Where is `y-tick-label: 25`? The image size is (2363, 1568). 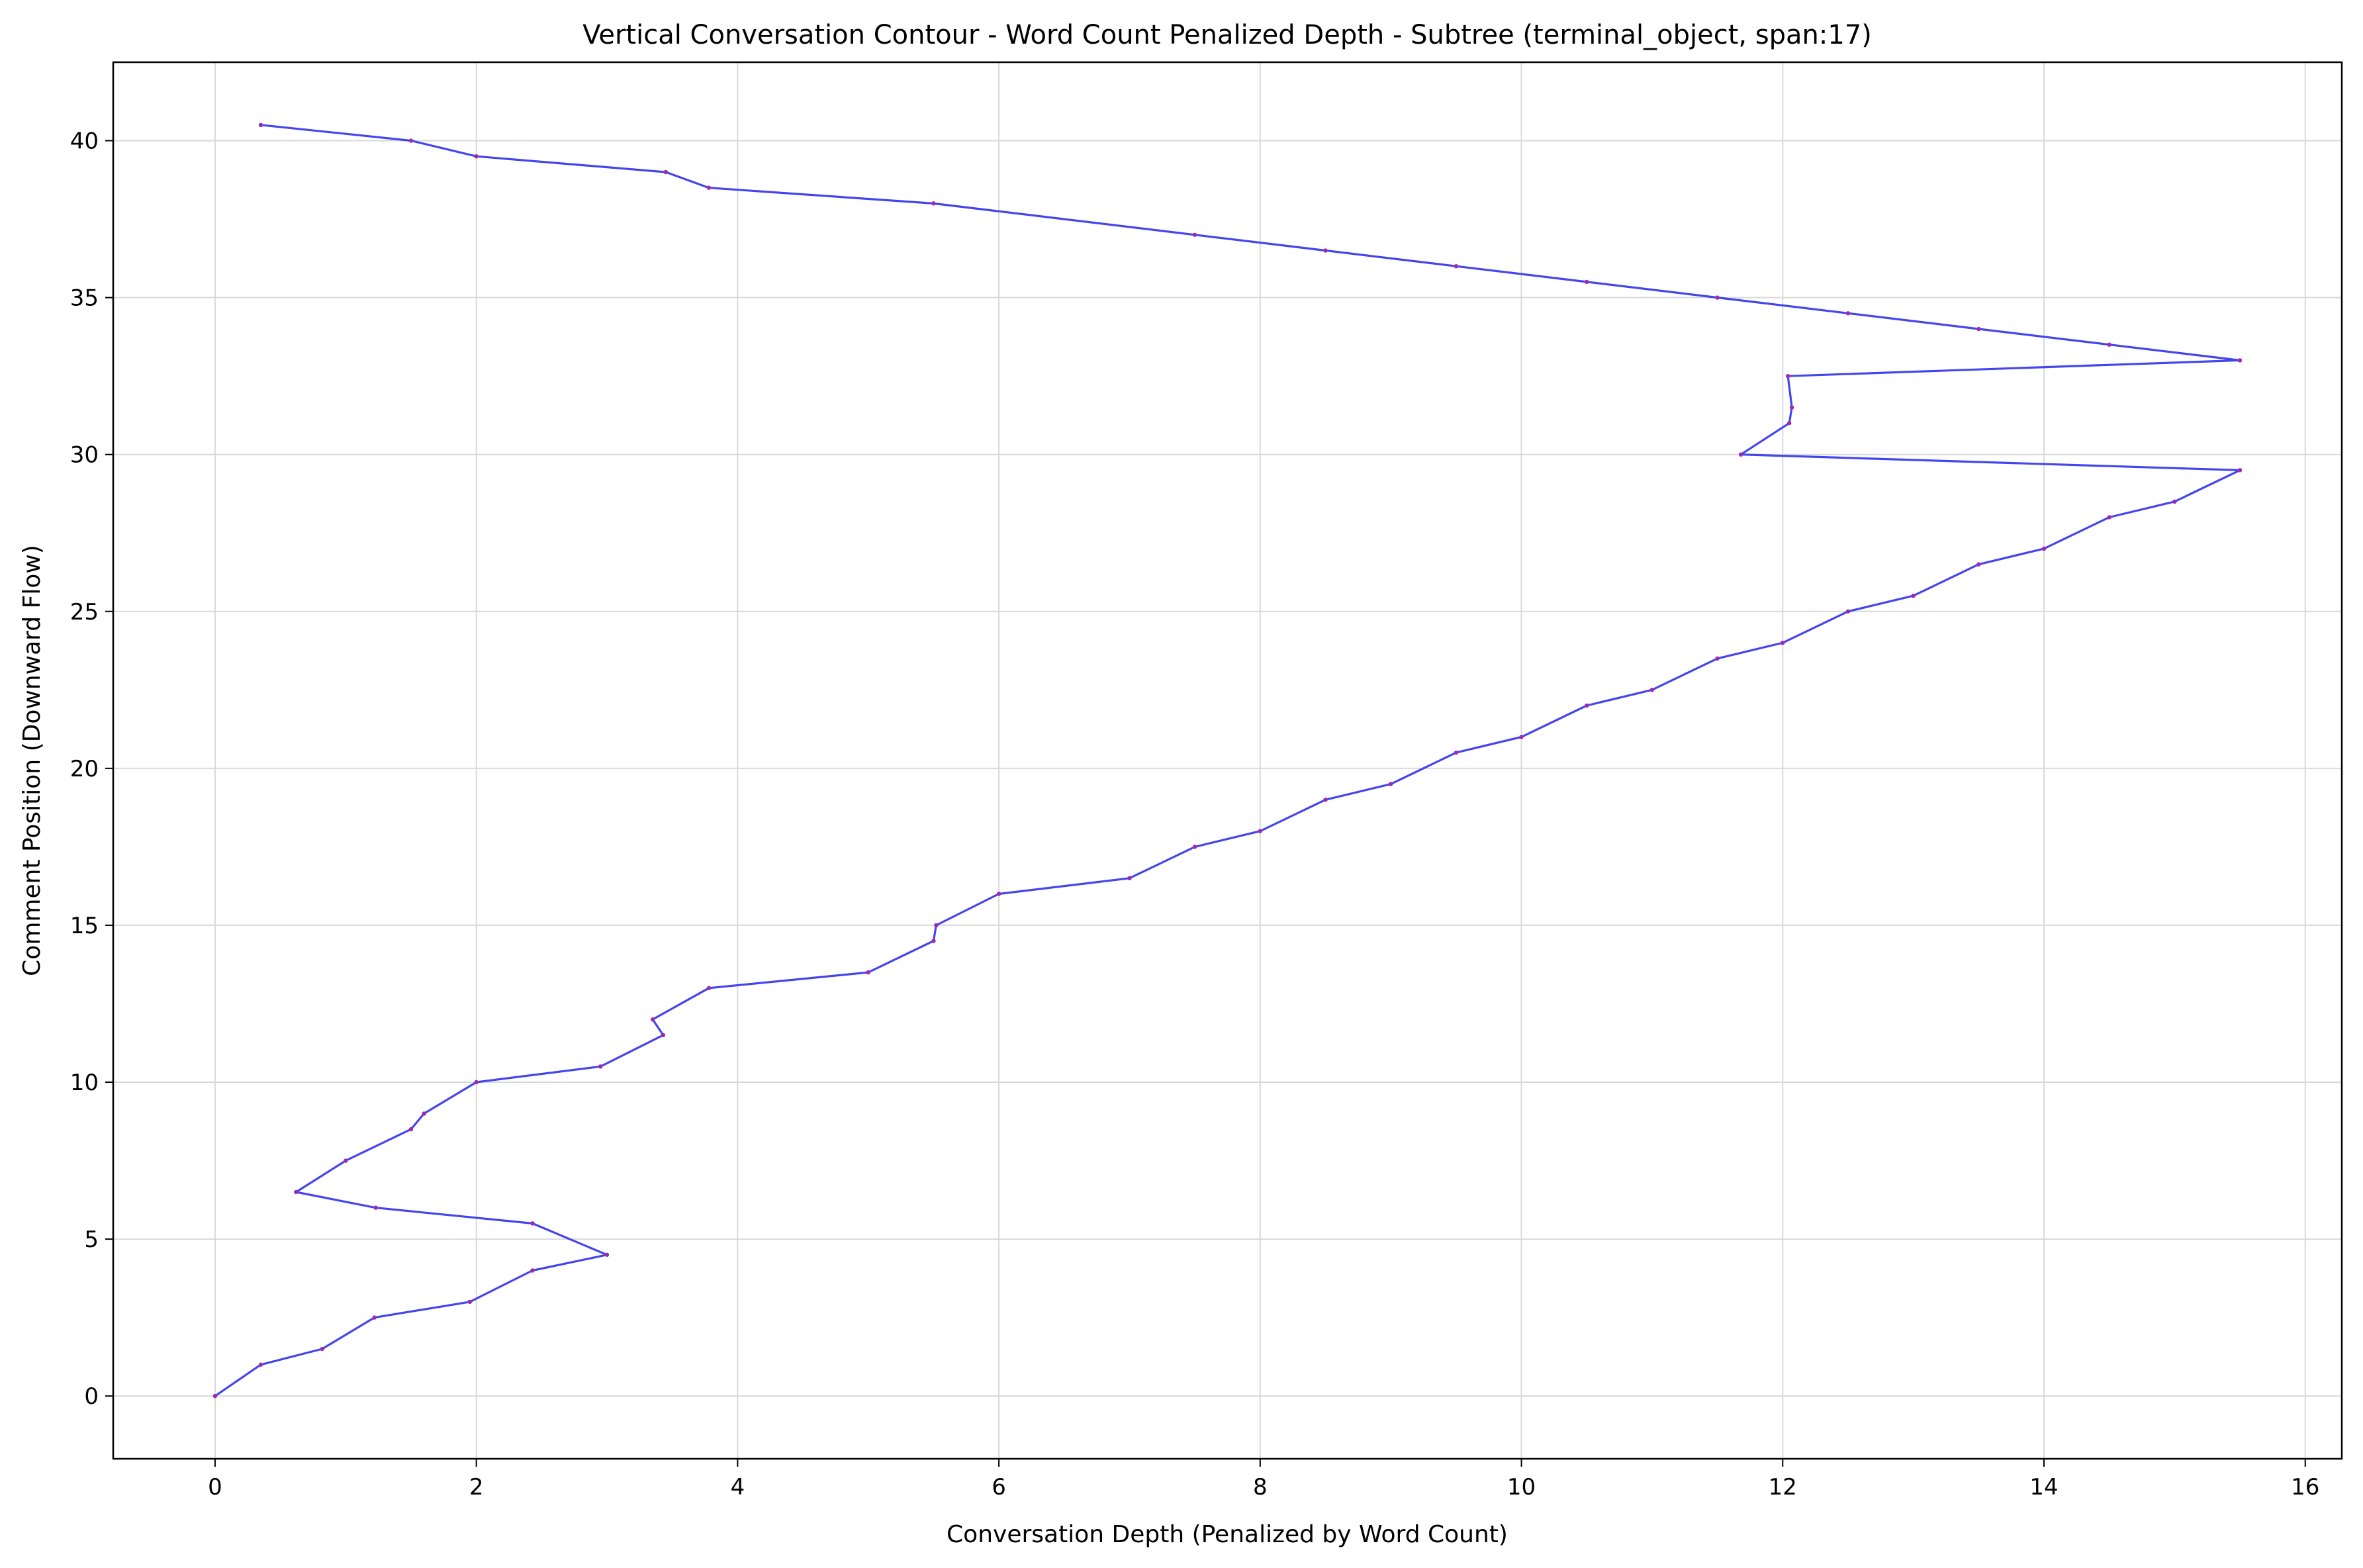
y-tick-label: 25 is located at coordinates (84, 612).